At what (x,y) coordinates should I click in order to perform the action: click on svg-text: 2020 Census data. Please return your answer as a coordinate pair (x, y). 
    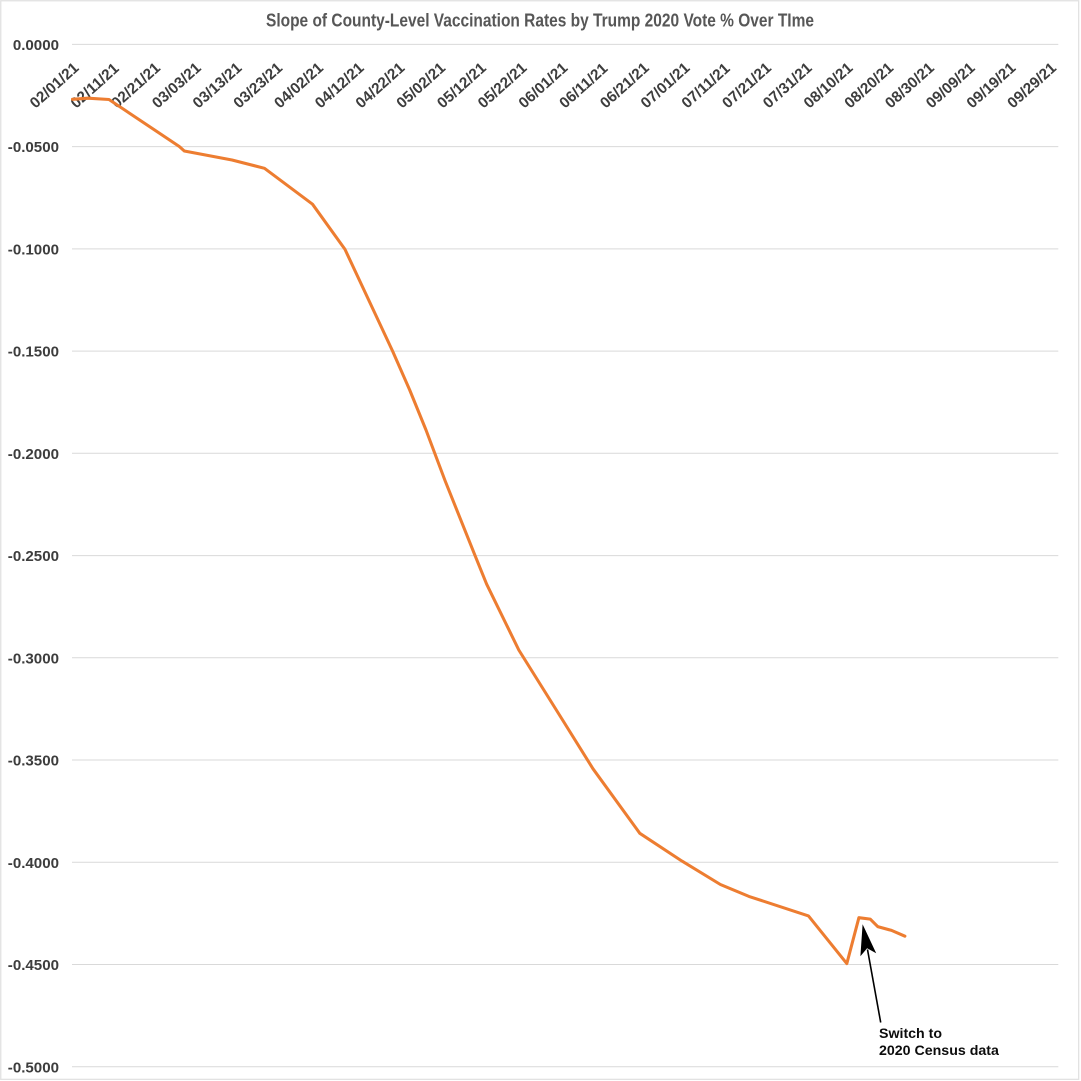
    Looking at the image, I should click on (939, 1051).